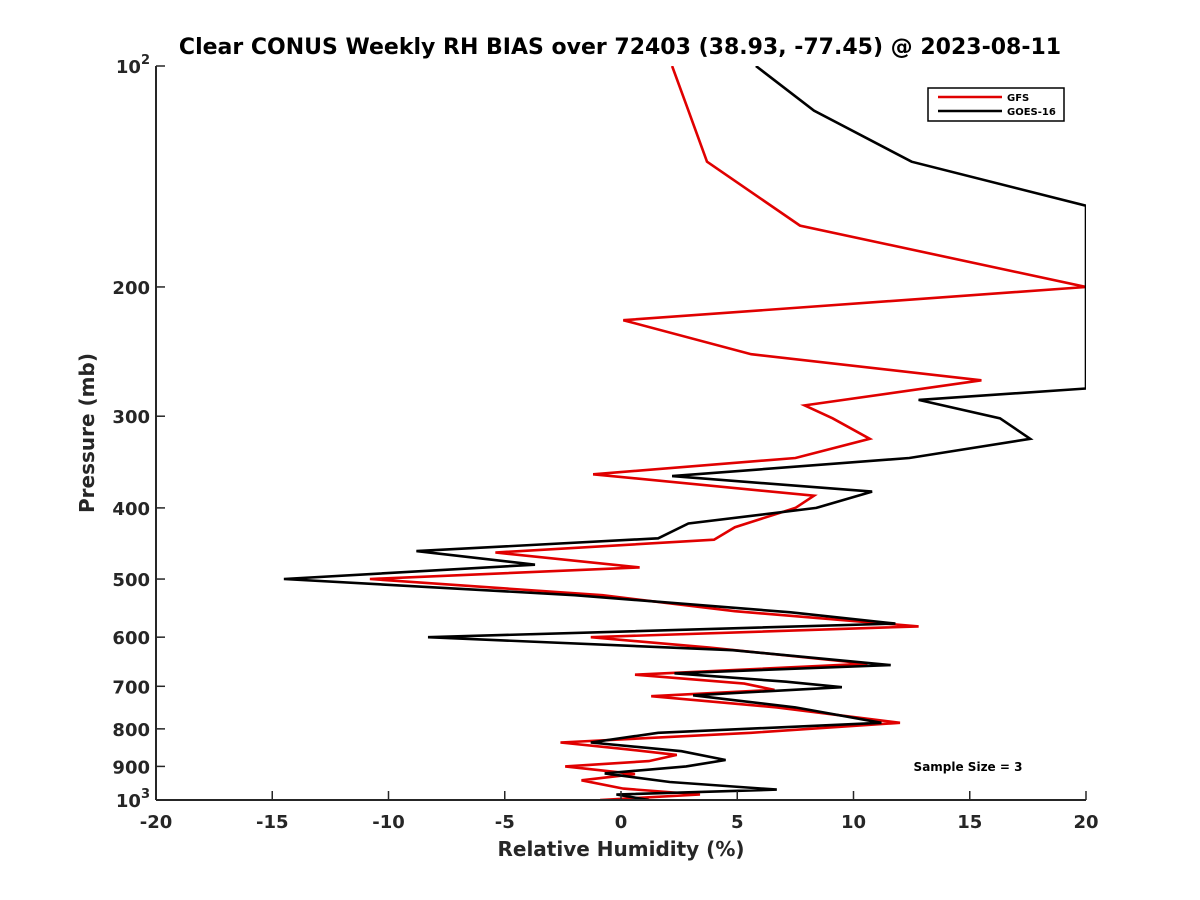  What do you see at coordinates (145, 60) in the screenshot?
I see `y-tick-exponent: 2` at bounding box center [145, 60].